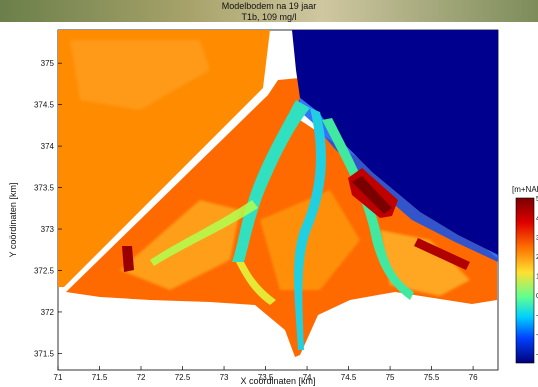 This screenshot has height=387, width=538. I want to click on x-tick-label: 74.5, so click(349, 377).